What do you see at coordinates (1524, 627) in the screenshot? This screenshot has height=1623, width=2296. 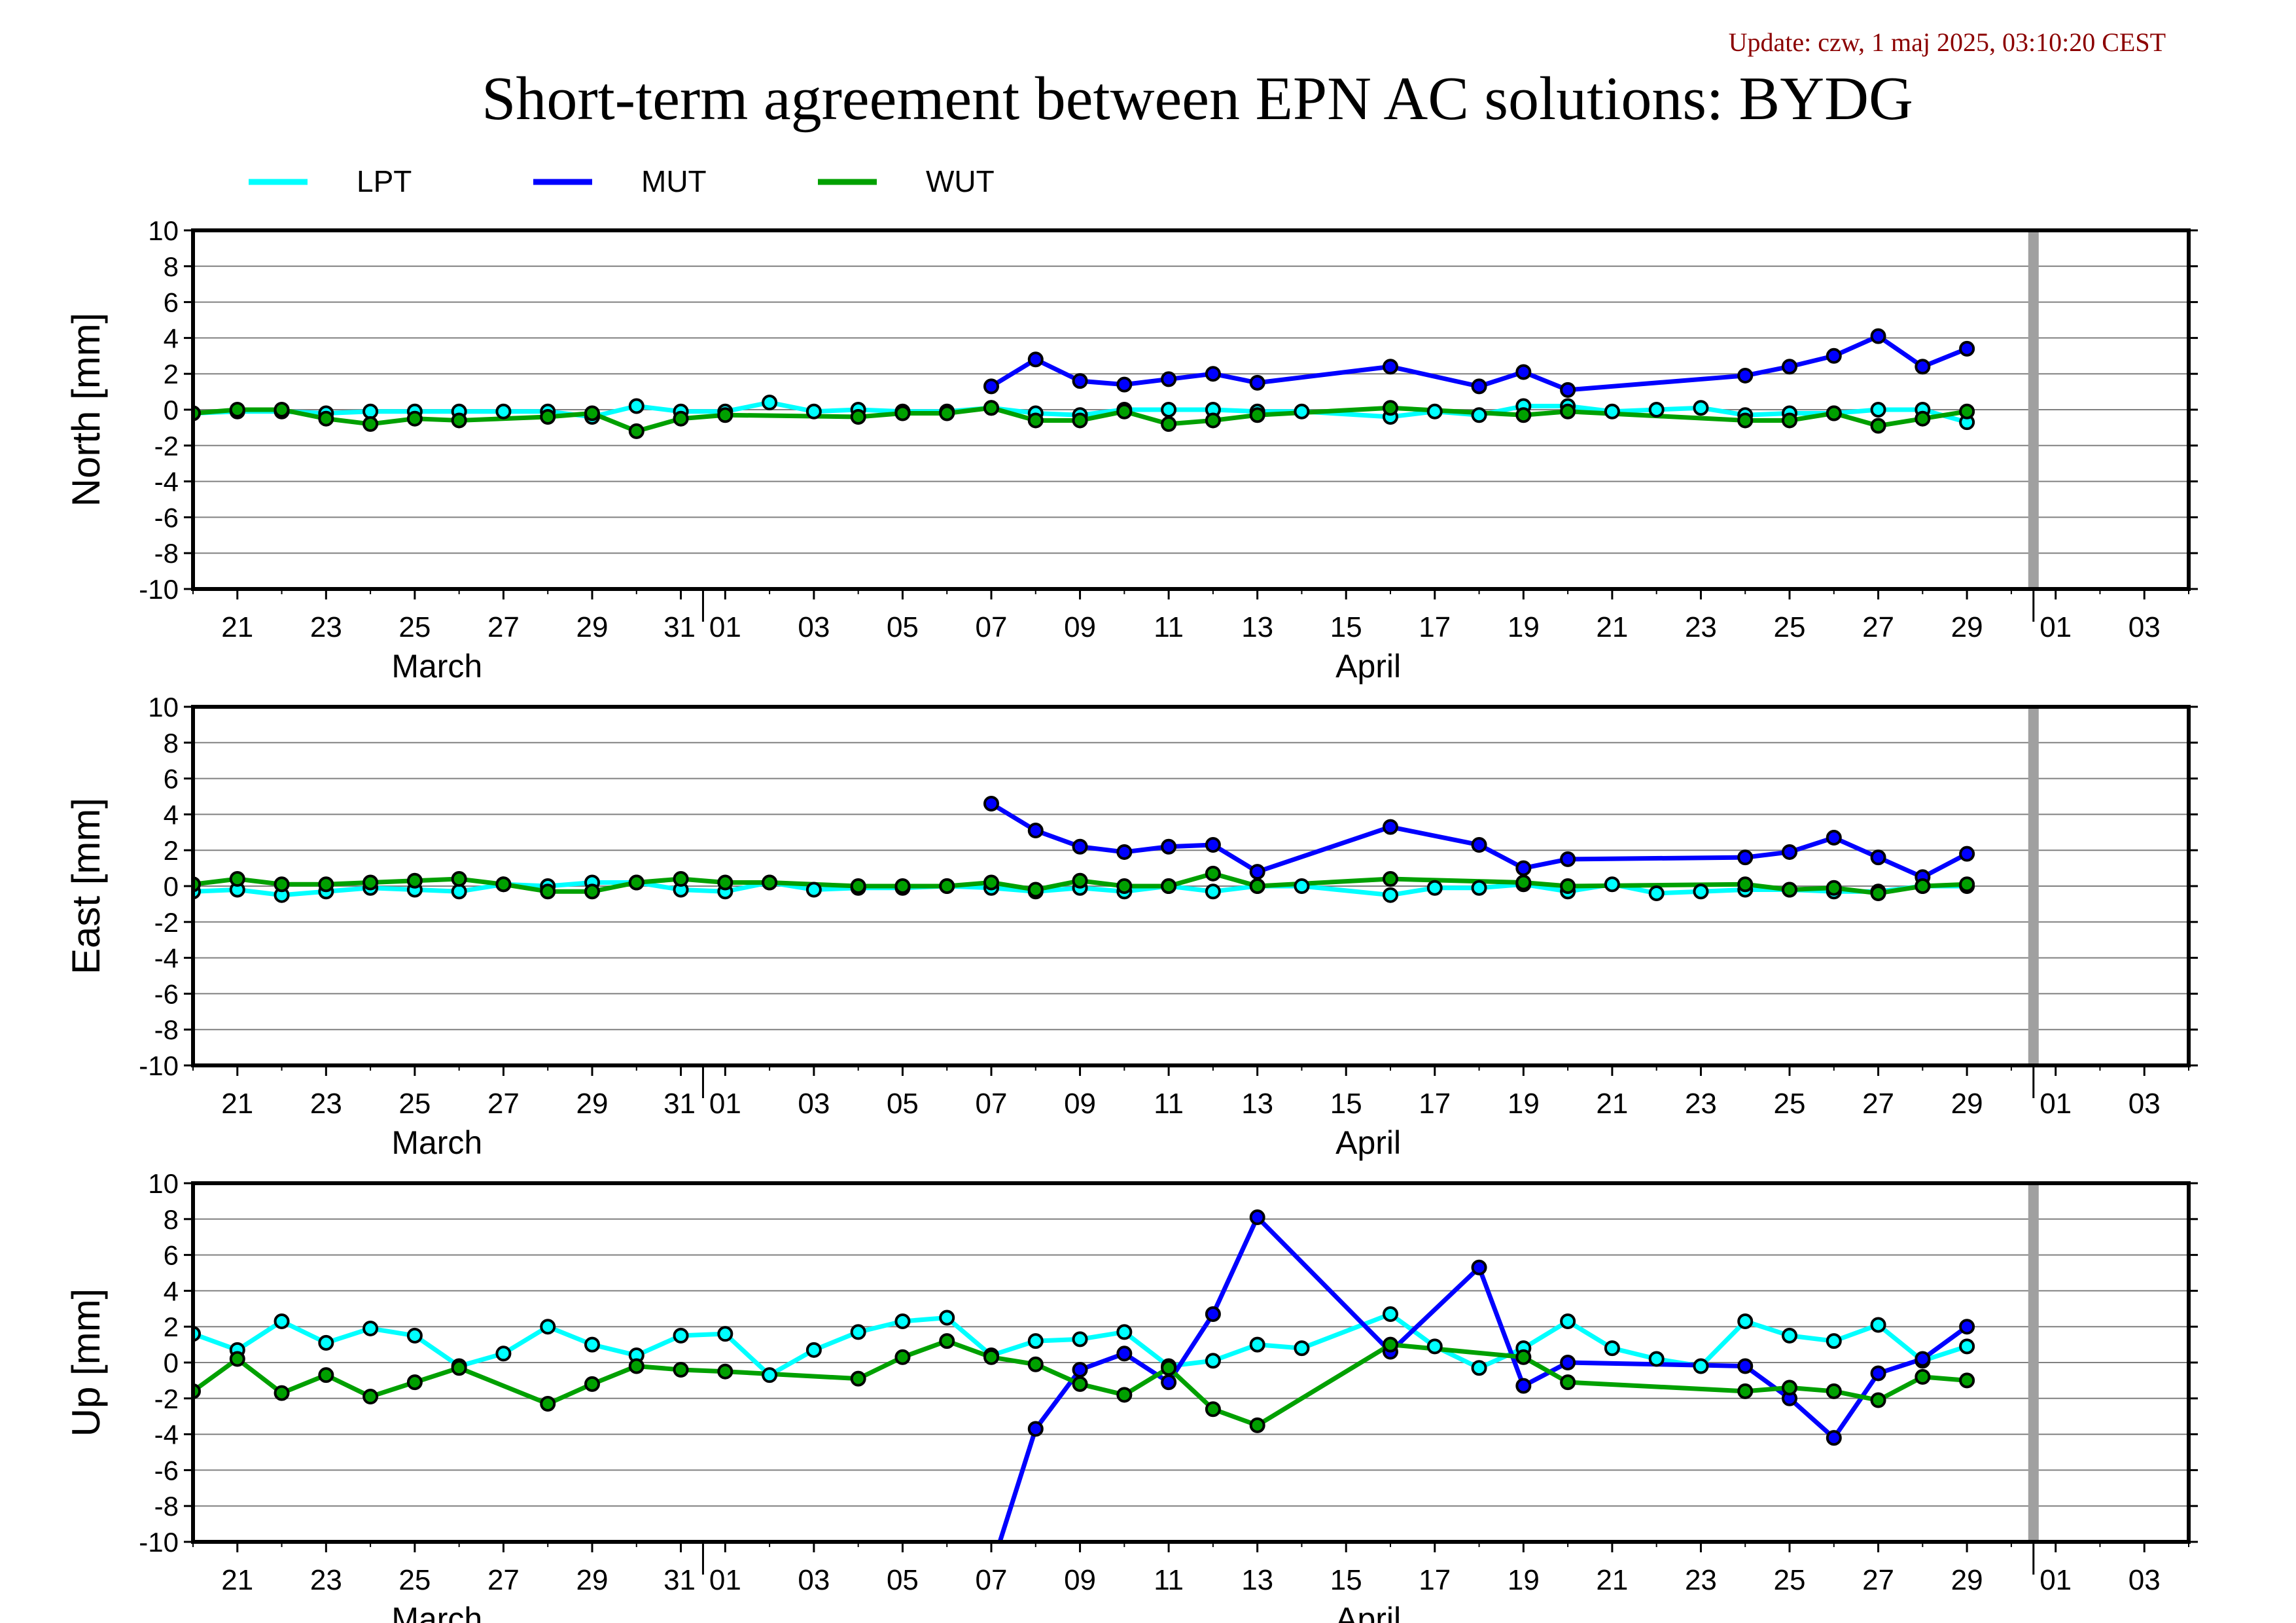 I see `x-tick-label: 19` at bounding box center [1524, 627].